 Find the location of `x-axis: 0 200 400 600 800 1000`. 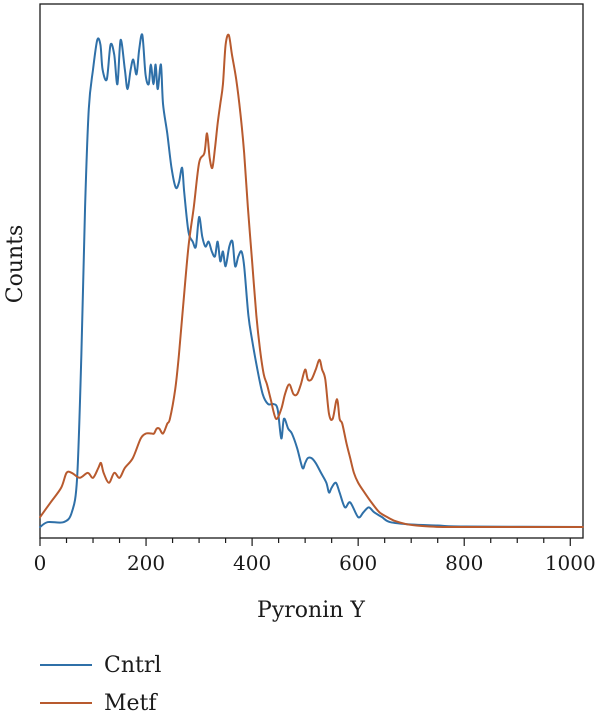

x-axis: 0 200 400 600 800 1000 is located at coordinates (315, 556).